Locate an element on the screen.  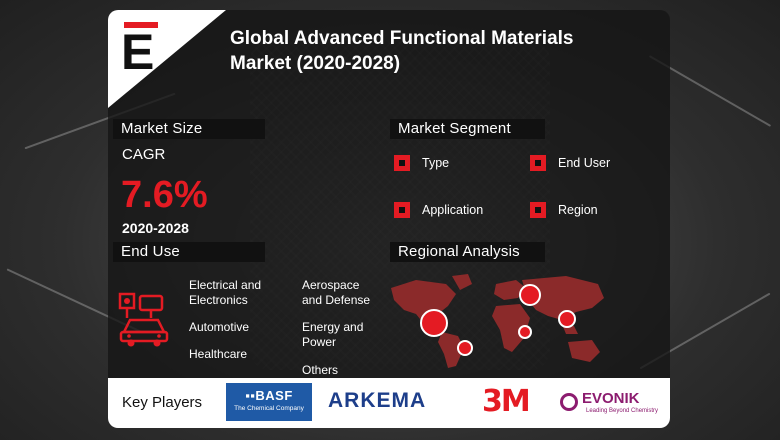
cagr-label: CAGR is located at coordinates (144, 154).